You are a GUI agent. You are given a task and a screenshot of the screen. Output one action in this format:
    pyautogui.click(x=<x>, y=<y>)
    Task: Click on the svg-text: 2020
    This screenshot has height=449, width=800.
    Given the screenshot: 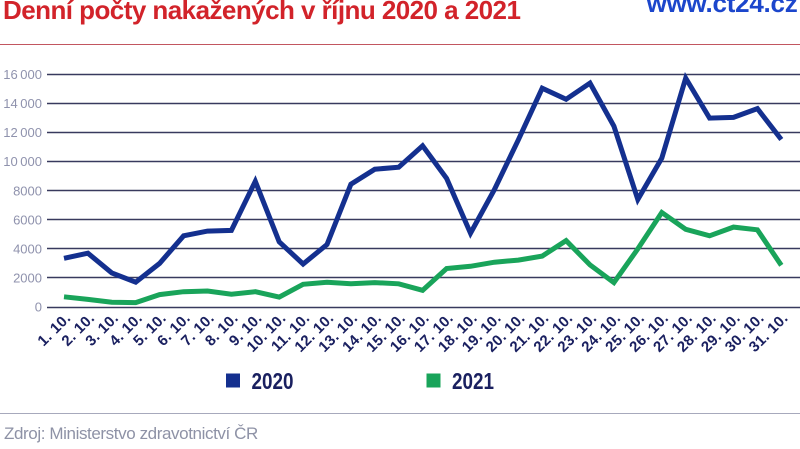 What is the action you would take?
    pyautogui.click(x=273, y=381)
    